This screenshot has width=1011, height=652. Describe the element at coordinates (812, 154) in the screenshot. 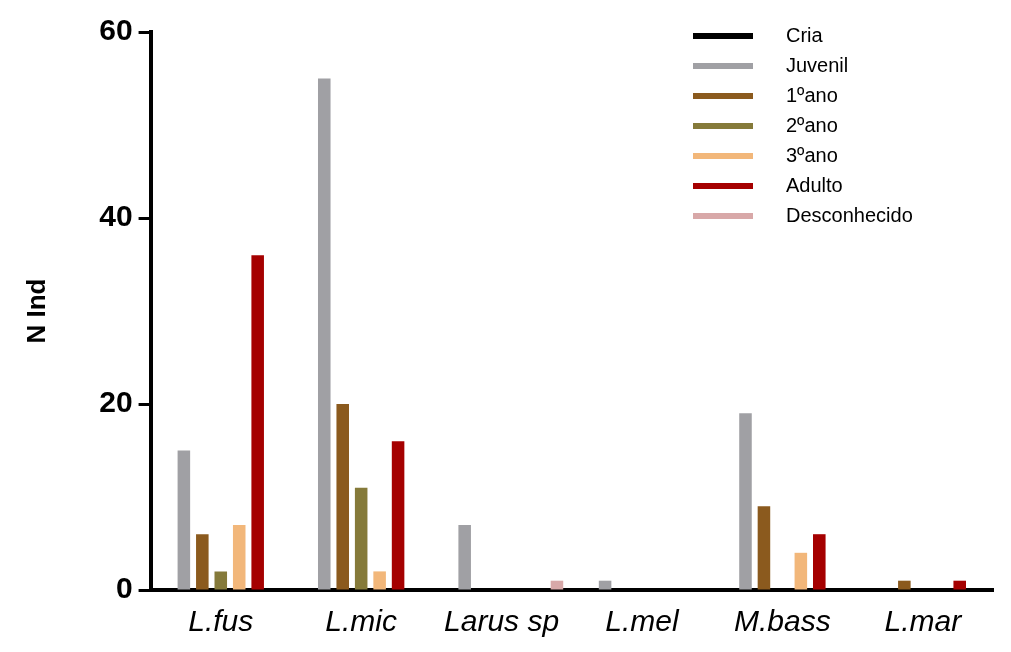

I see `legend-label: 3ºano` at that location.